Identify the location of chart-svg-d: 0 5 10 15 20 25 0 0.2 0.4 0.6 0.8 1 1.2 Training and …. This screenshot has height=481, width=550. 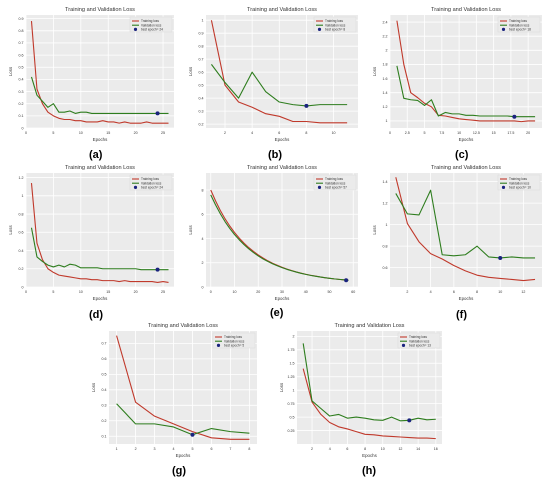
(91, 233).